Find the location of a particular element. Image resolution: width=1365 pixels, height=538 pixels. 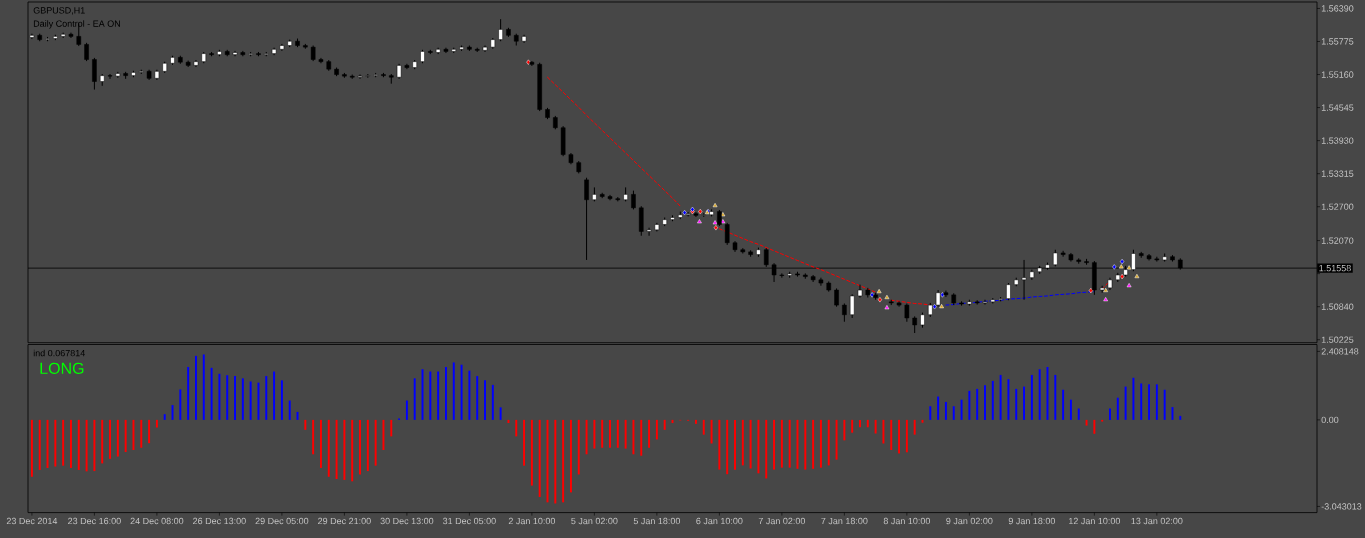

y-tick-label: 2.408148 is located at coordinates (1340, 351).